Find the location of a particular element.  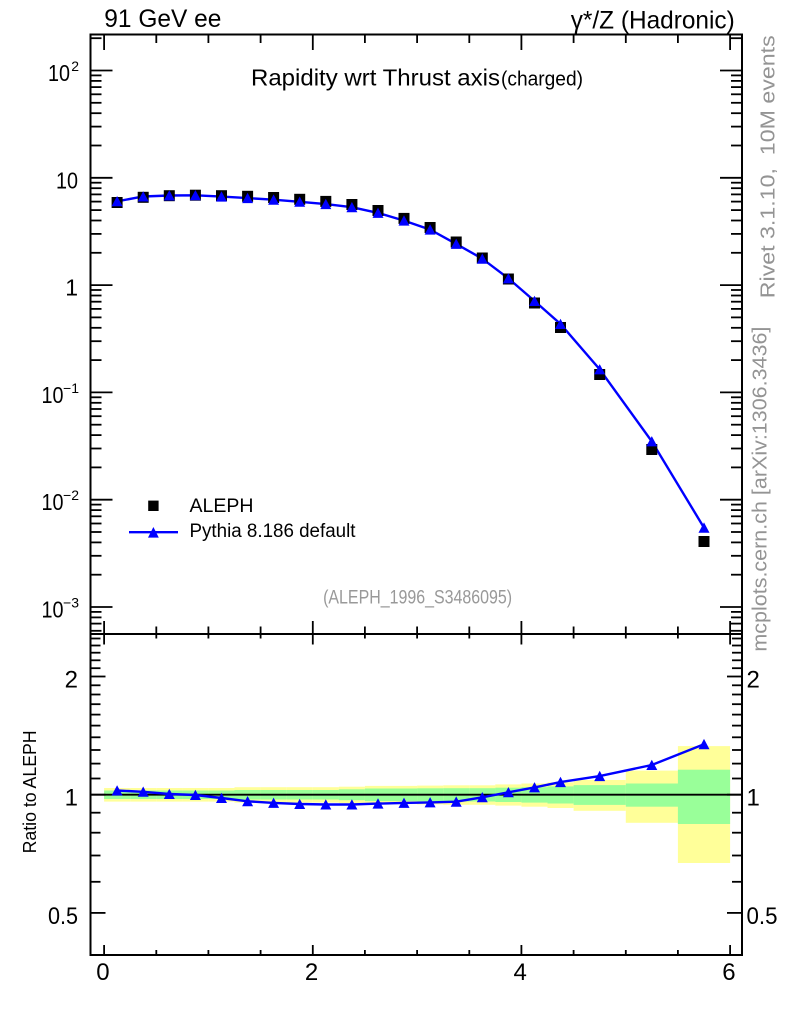

svg-text: γ*/Z (Hadronic) is located at coordinates (653, 20).